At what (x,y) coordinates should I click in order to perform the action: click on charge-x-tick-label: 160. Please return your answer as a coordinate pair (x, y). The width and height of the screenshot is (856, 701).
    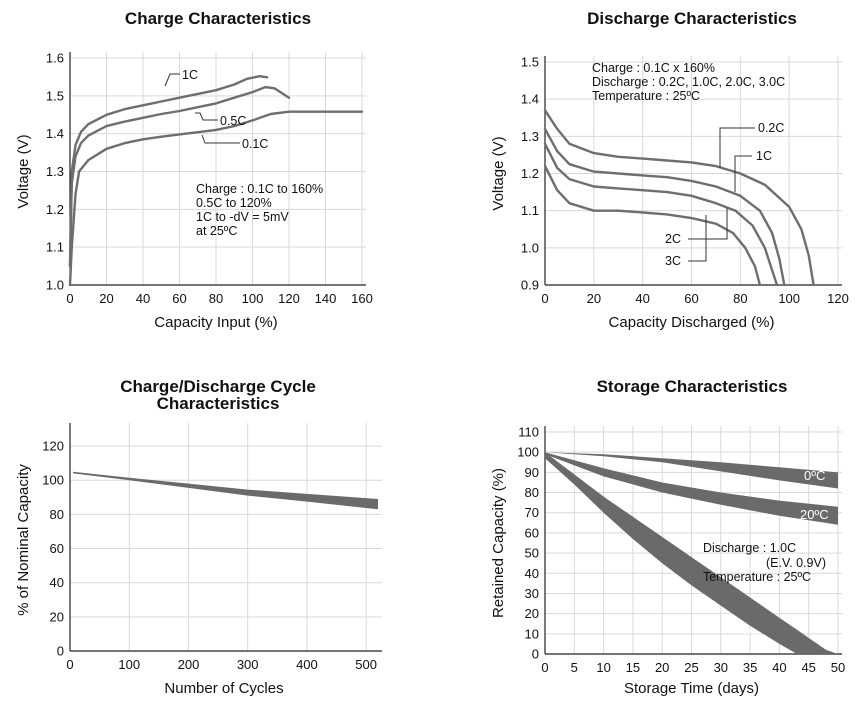
    Looking at the image, I should click on (362, 298).